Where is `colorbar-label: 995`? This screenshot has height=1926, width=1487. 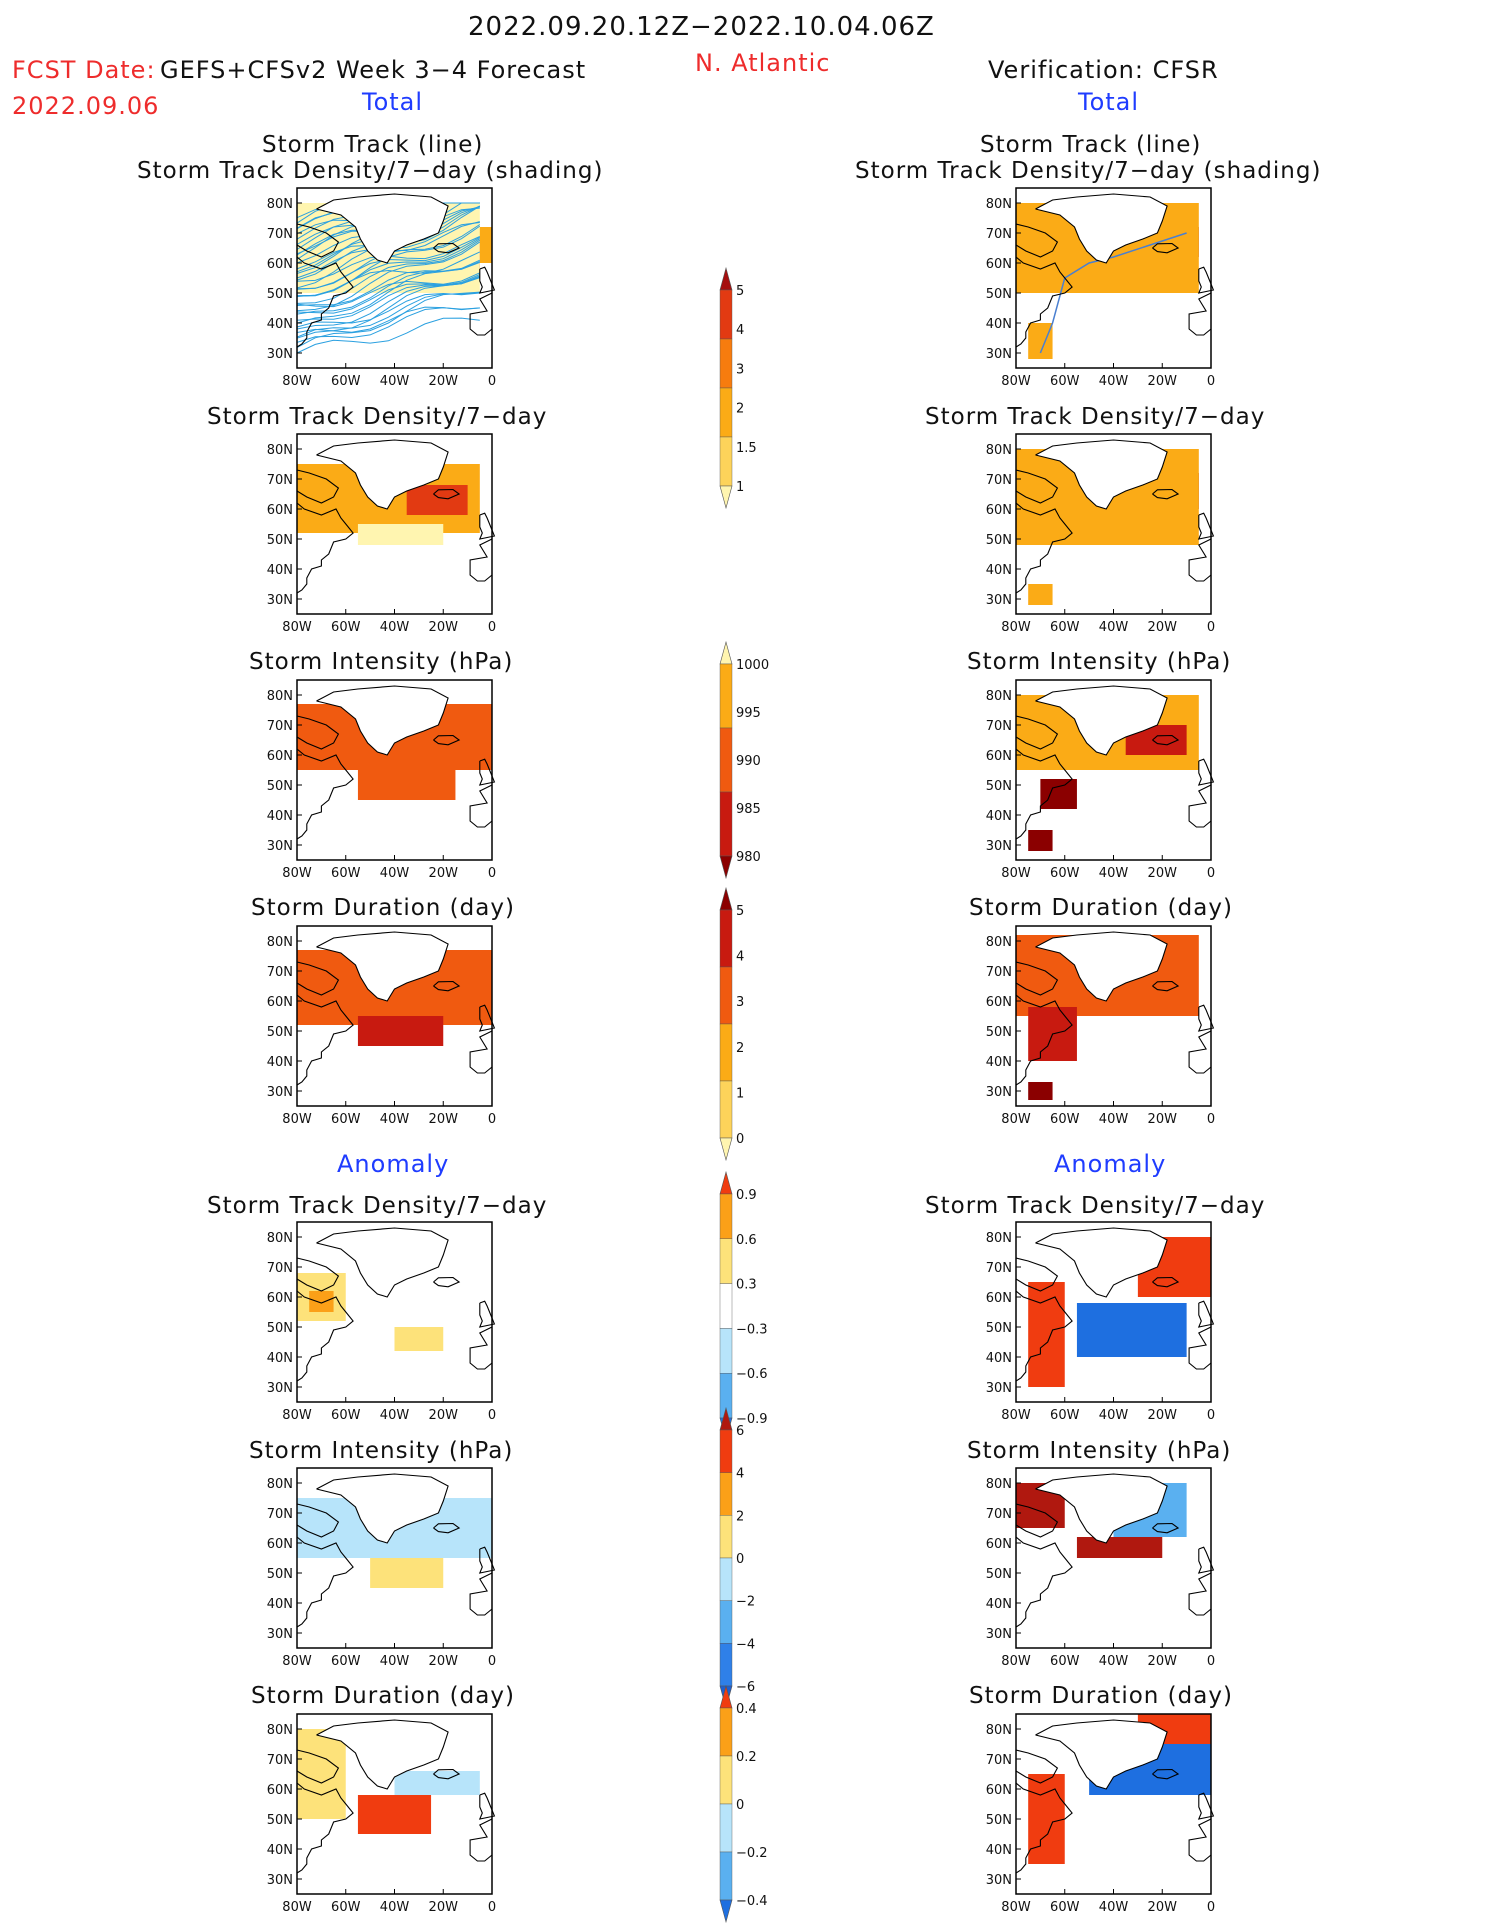 colorbar-label: 995 is located at coordinates (748, 713).